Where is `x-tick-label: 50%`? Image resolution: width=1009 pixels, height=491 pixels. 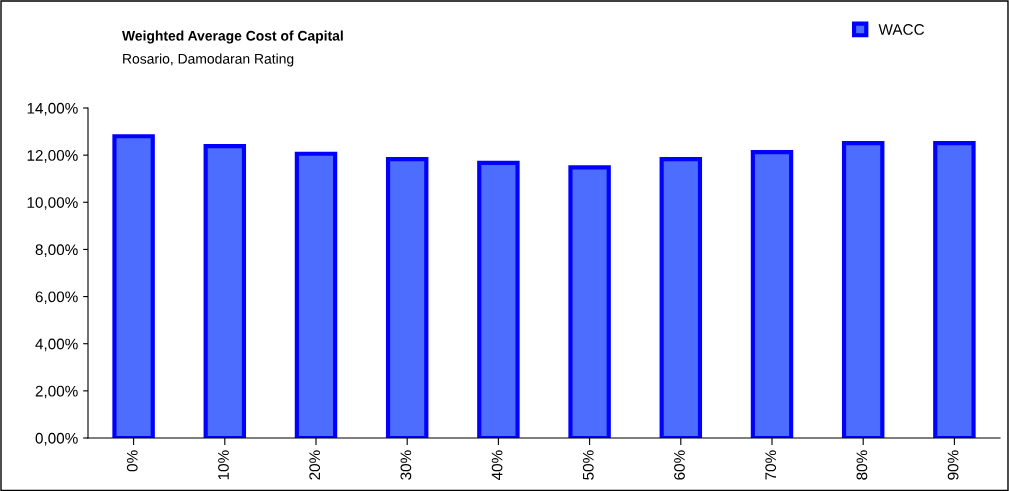 x-tick-label: 50% is located at coordinates (588, 465).